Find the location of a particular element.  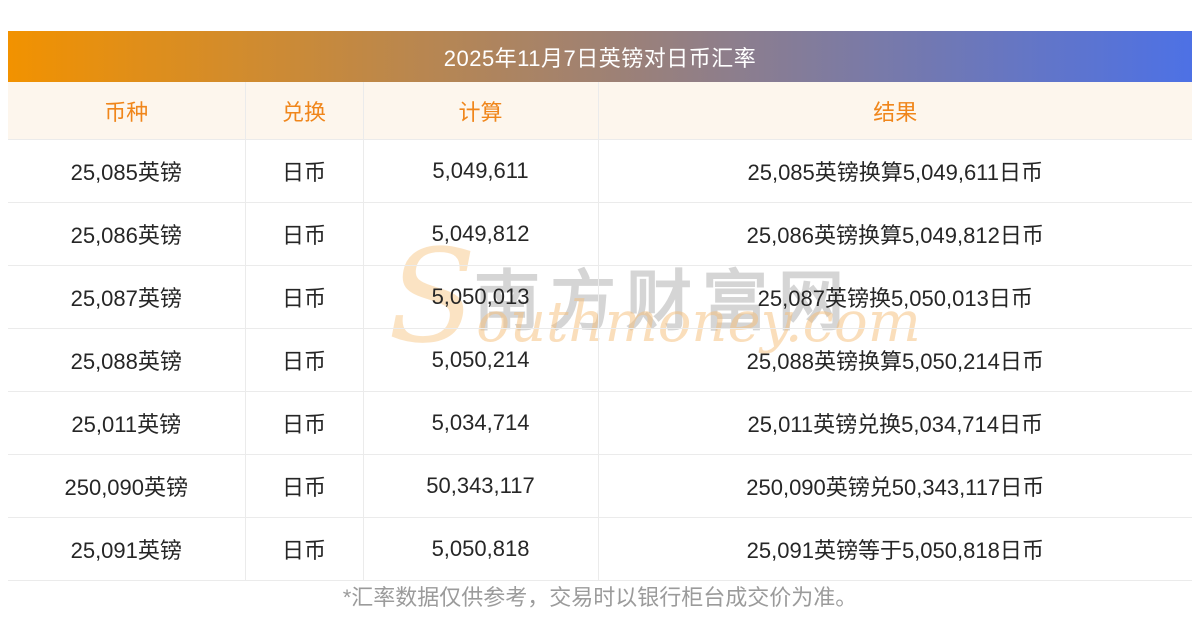

column-header-currency: 币种 is located at coordinates (127, 111).